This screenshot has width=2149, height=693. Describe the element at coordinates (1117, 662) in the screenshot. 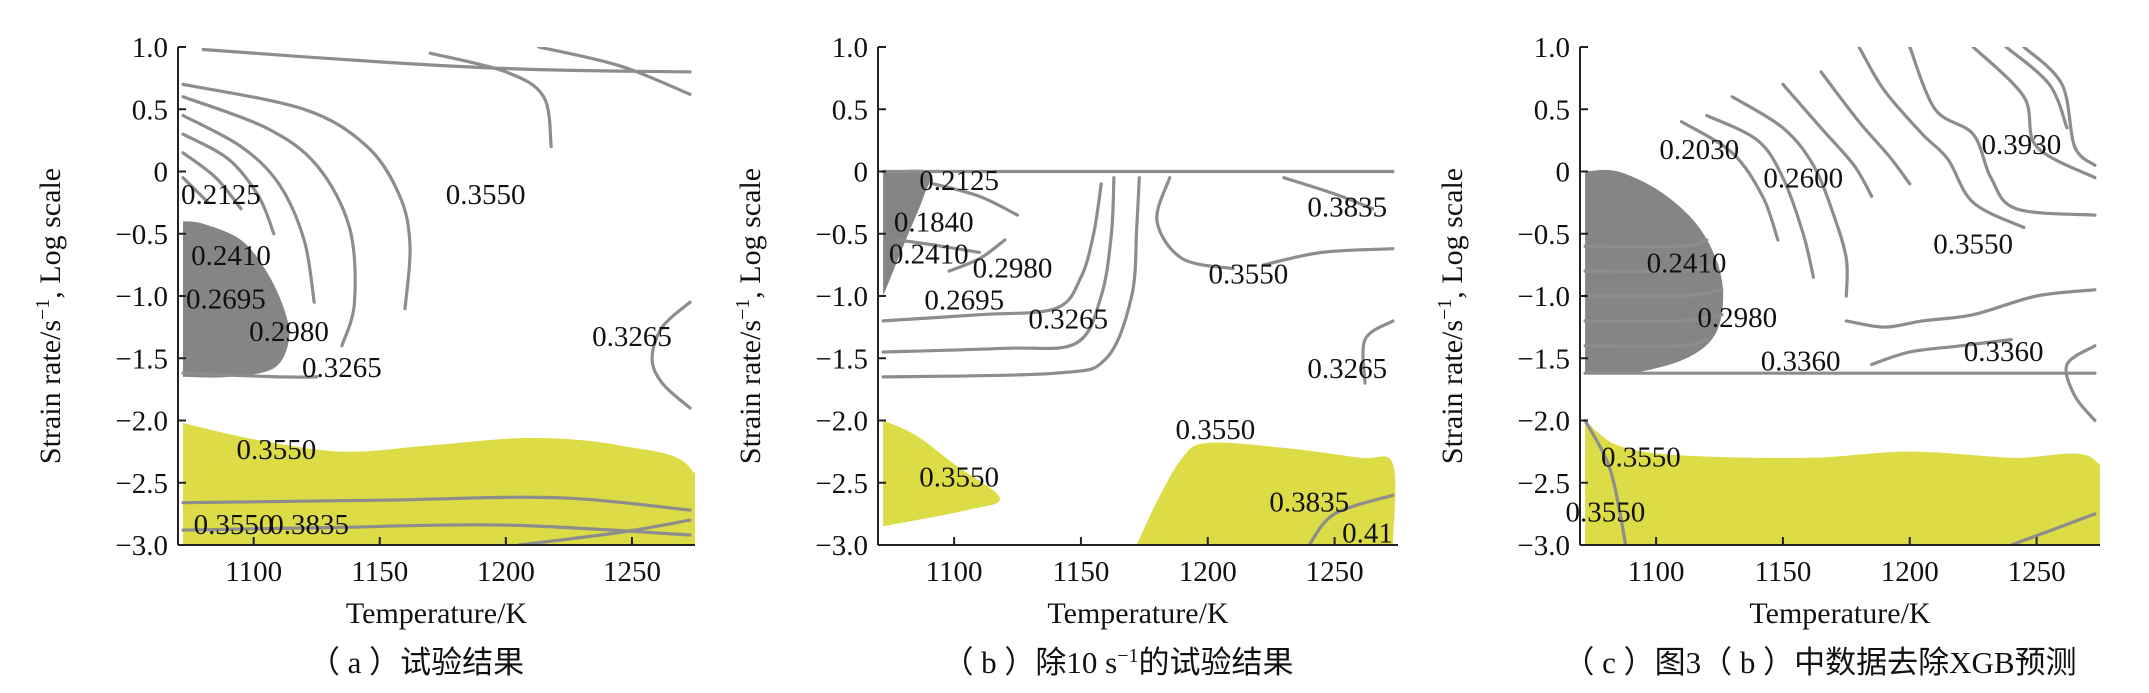

I see `panel-caption: （ b ）除10 s−1的试验结果` at that location.